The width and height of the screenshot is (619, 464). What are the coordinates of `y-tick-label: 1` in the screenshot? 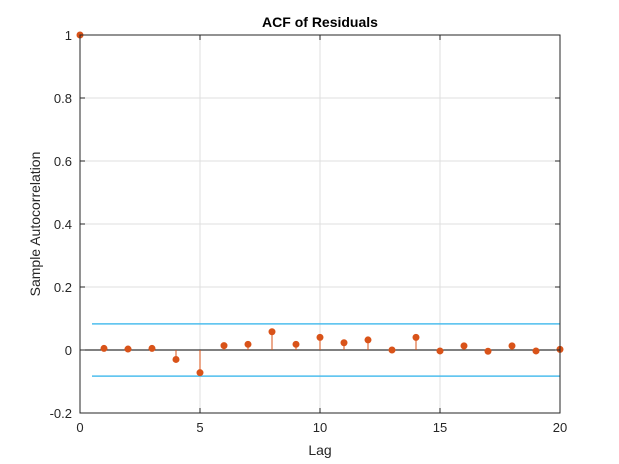 It's located at (68, 35).